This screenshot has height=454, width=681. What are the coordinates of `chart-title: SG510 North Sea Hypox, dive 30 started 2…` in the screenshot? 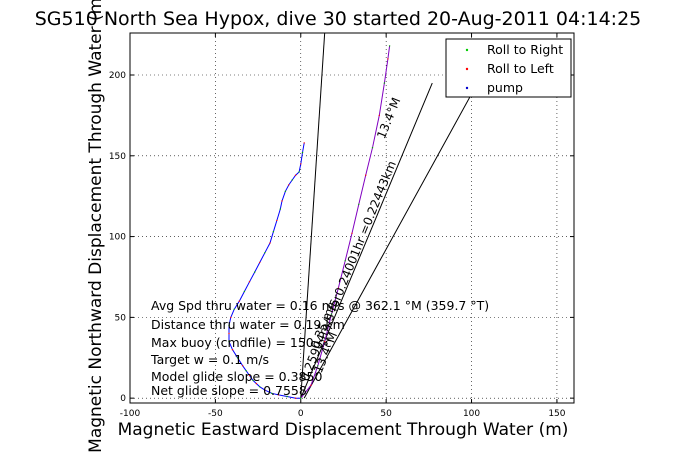 It's located at (338, 19).